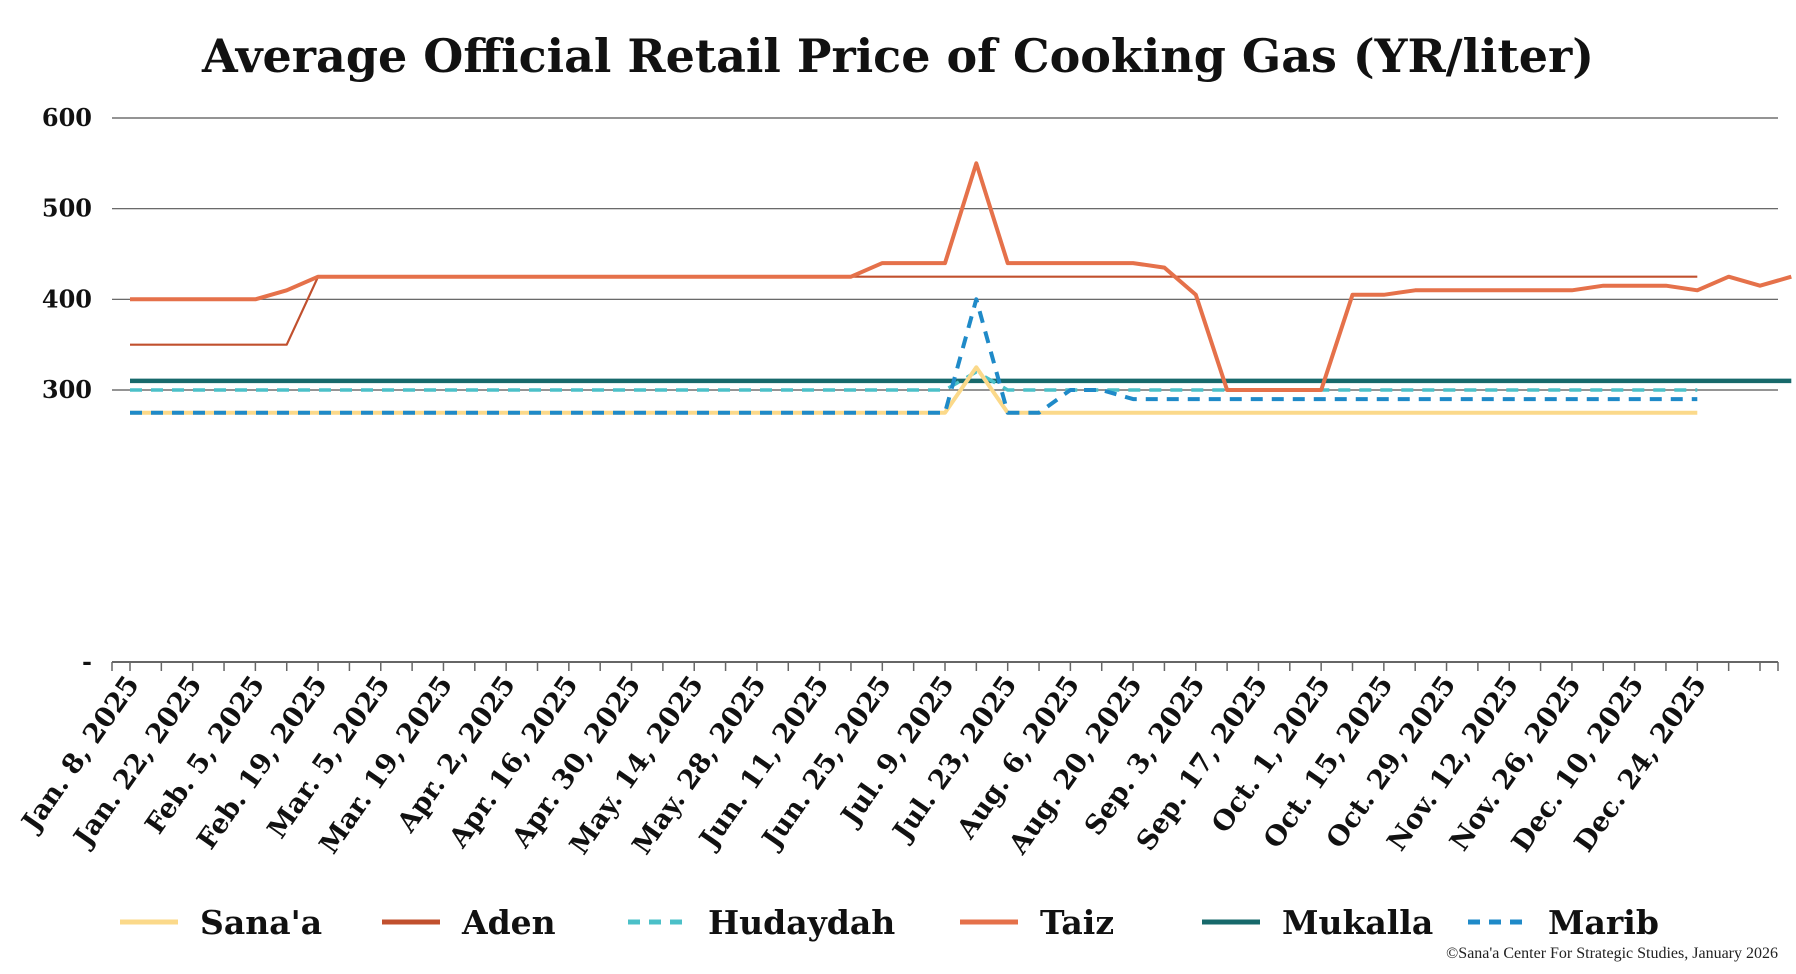 Image resolution: width=1796 pixels, height=974 pixels. What do you see at coordinates (67, 298) in the screenshot?
I see `y-tick-label: 400` at bounding box center [67, 298].